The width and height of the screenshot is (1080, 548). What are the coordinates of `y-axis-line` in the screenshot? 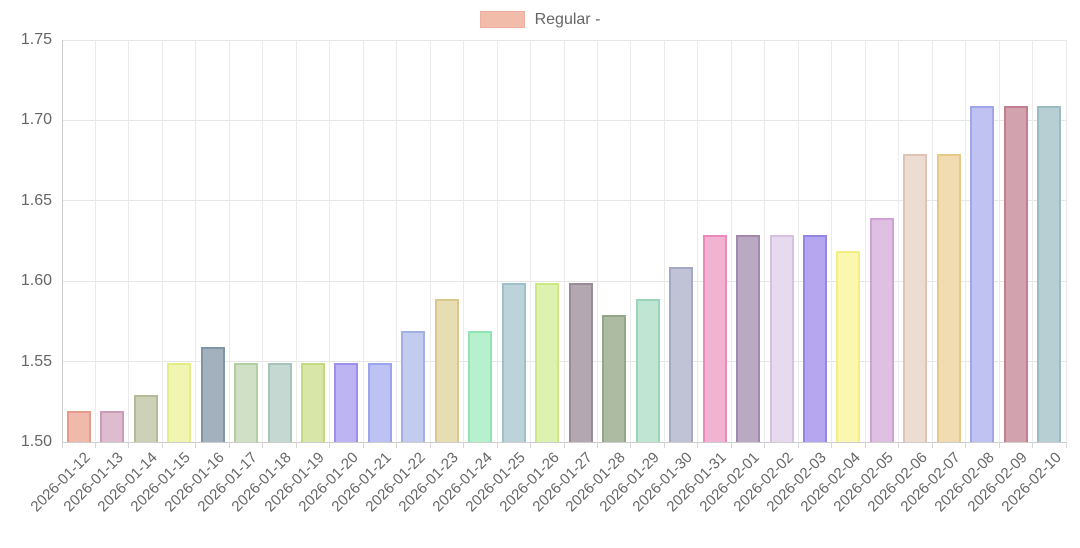 It's located at (62, 241).